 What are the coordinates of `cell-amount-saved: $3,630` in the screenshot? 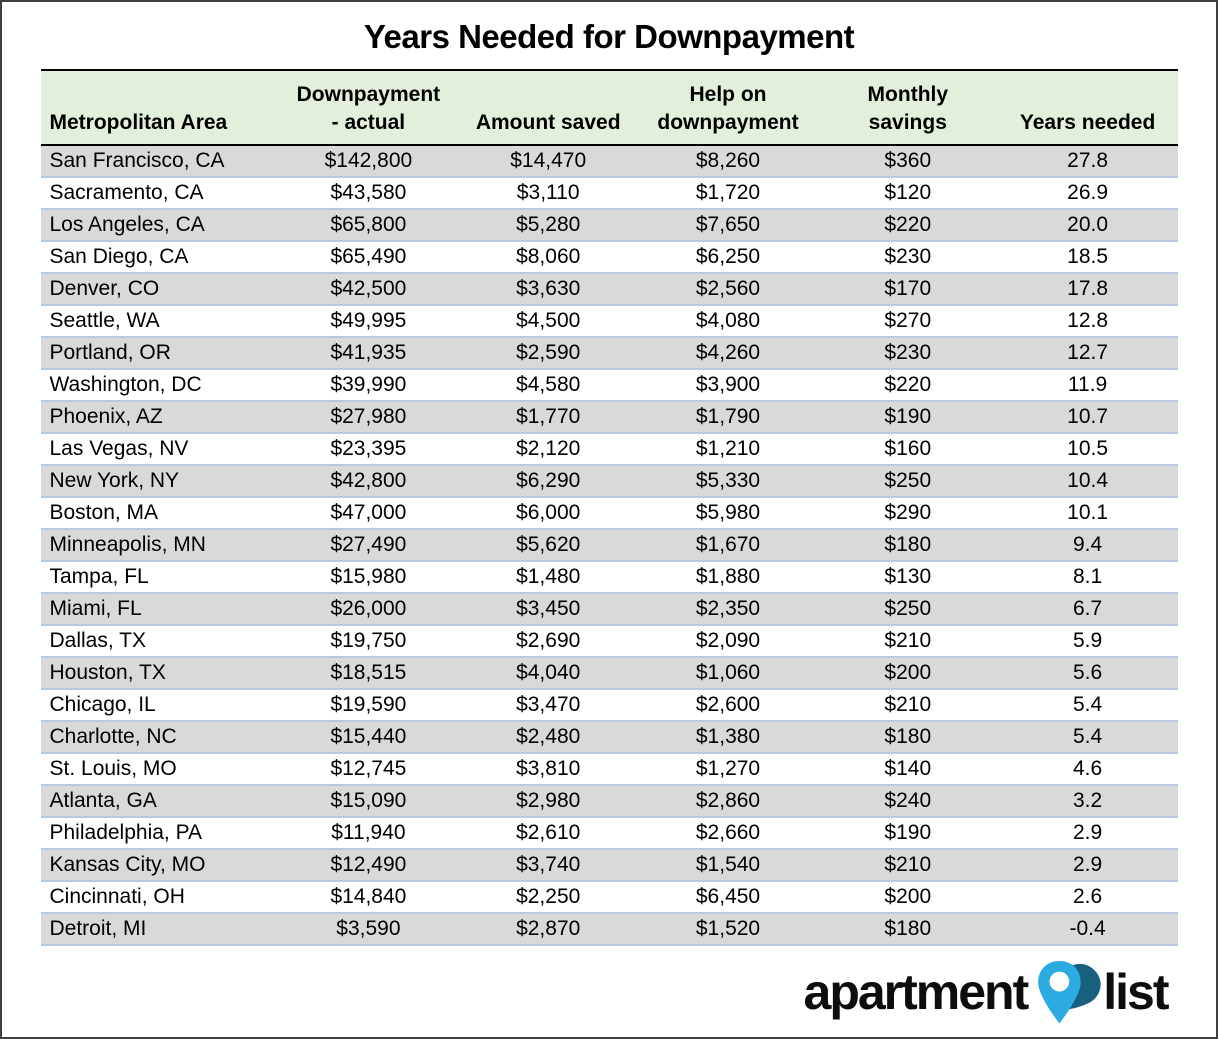 It's located at (548, 290).